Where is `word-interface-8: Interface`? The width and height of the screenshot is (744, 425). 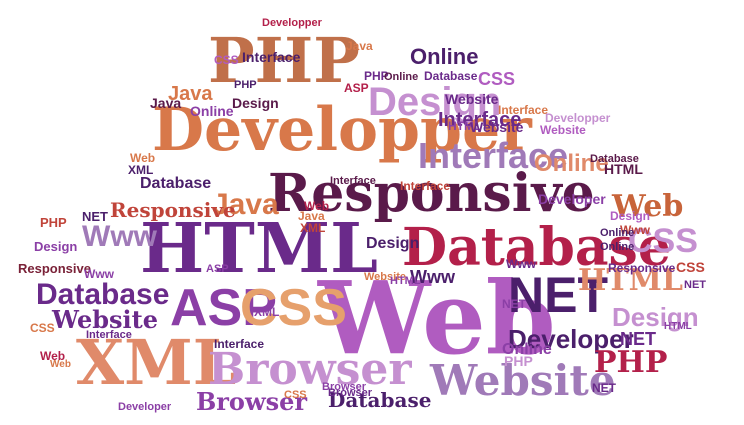 word-interface-8: Interface is located at coordinates (425, 186).